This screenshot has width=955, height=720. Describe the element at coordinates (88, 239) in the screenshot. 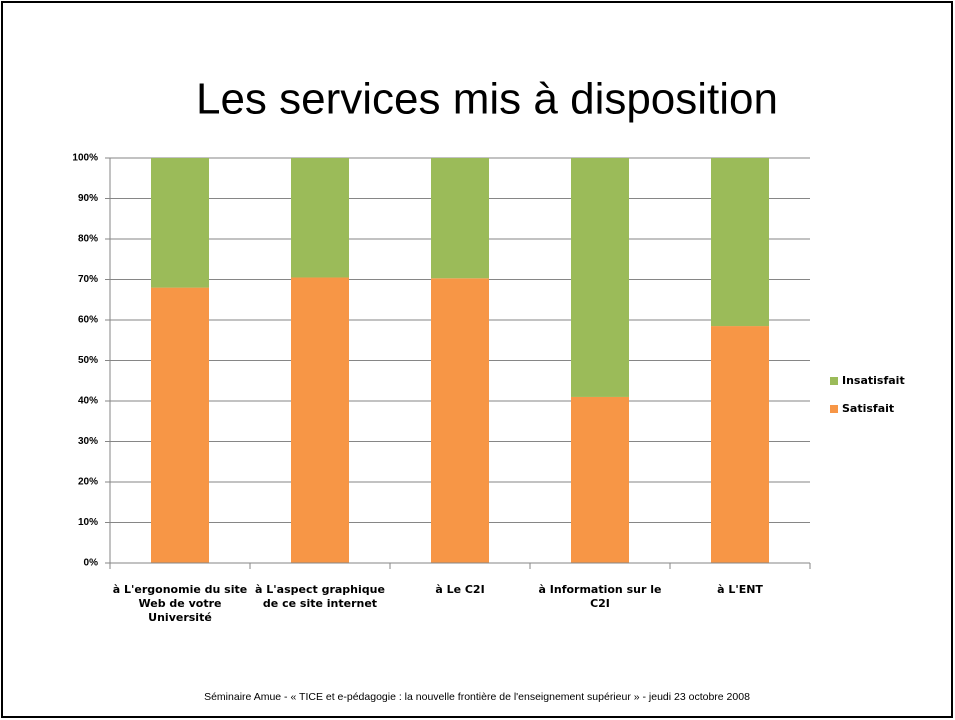

I see `y-tick-label: 80%` at that location.